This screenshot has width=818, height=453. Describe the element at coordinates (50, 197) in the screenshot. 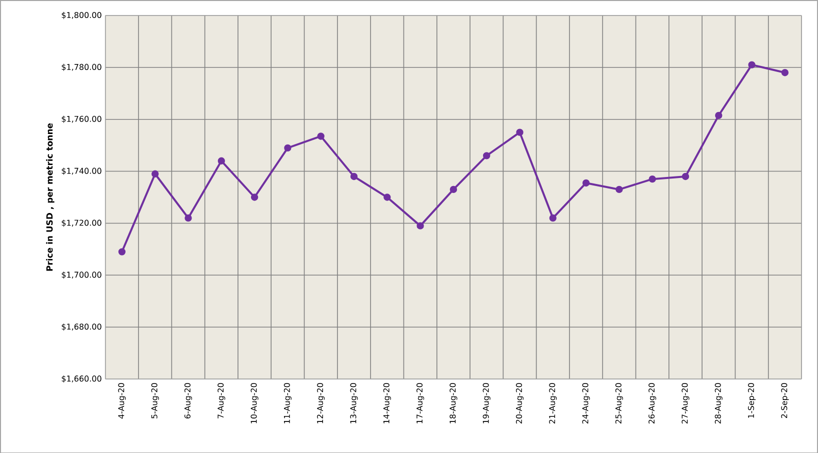

I see `y-axis-title: Price in USD , per metric tonne` at that location.